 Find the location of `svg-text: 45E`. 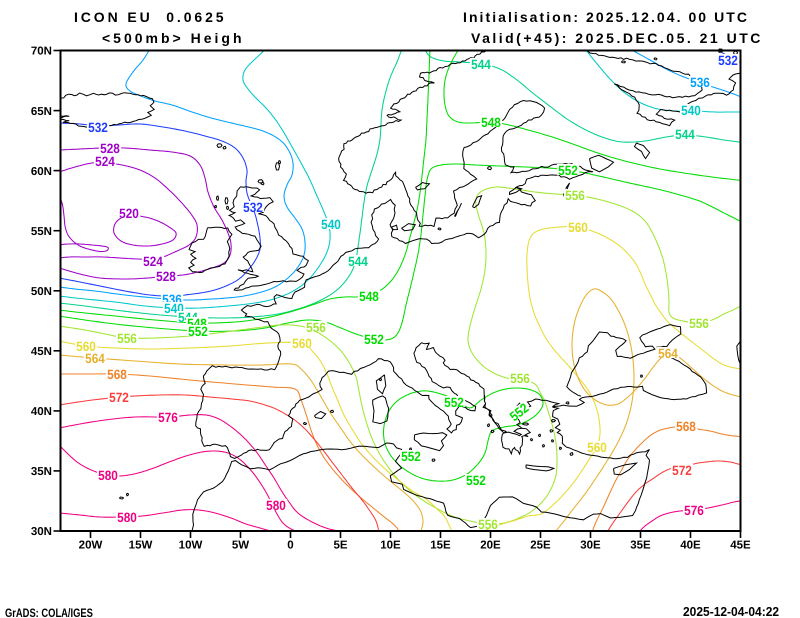

svg-text: 45E is located at coordinates (740, 546).